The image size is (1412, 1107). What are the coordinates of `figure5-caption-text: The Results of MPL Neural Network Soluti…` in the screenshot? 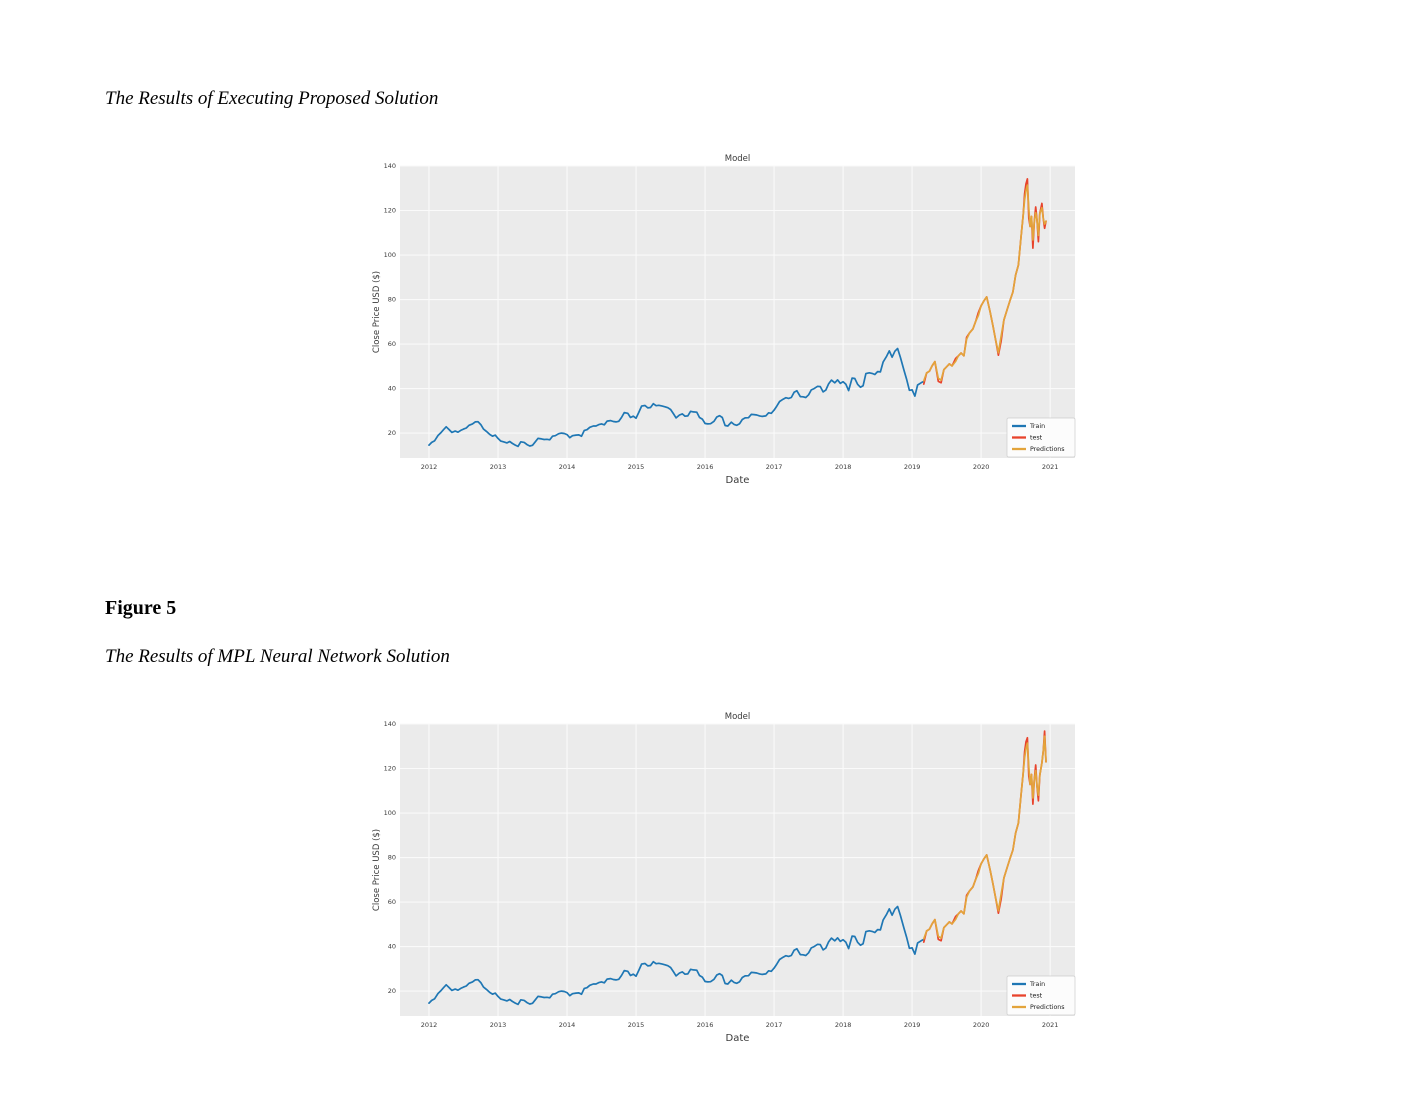 It's located at (277, 656).